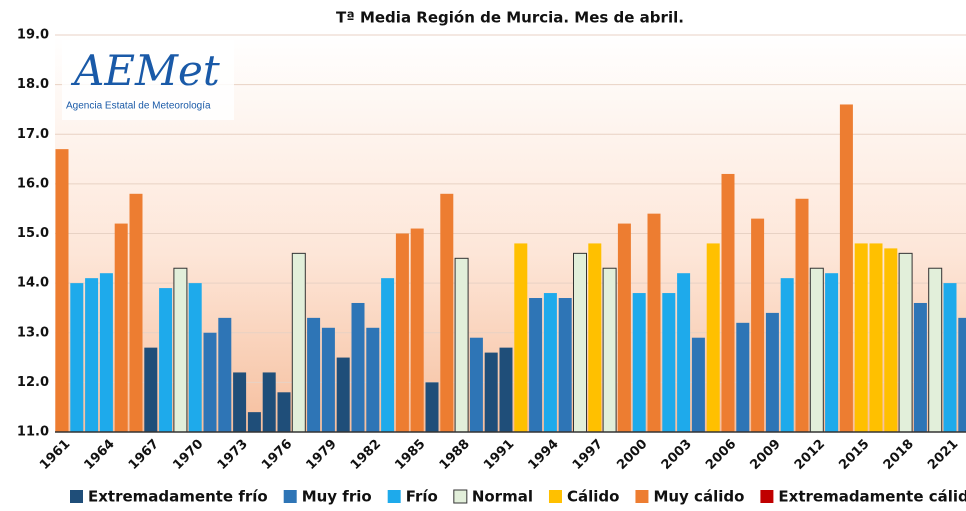 The width and height of the screenshot is (966, 511). I want to click on x-tick-label: 1976, so click(277, 455).